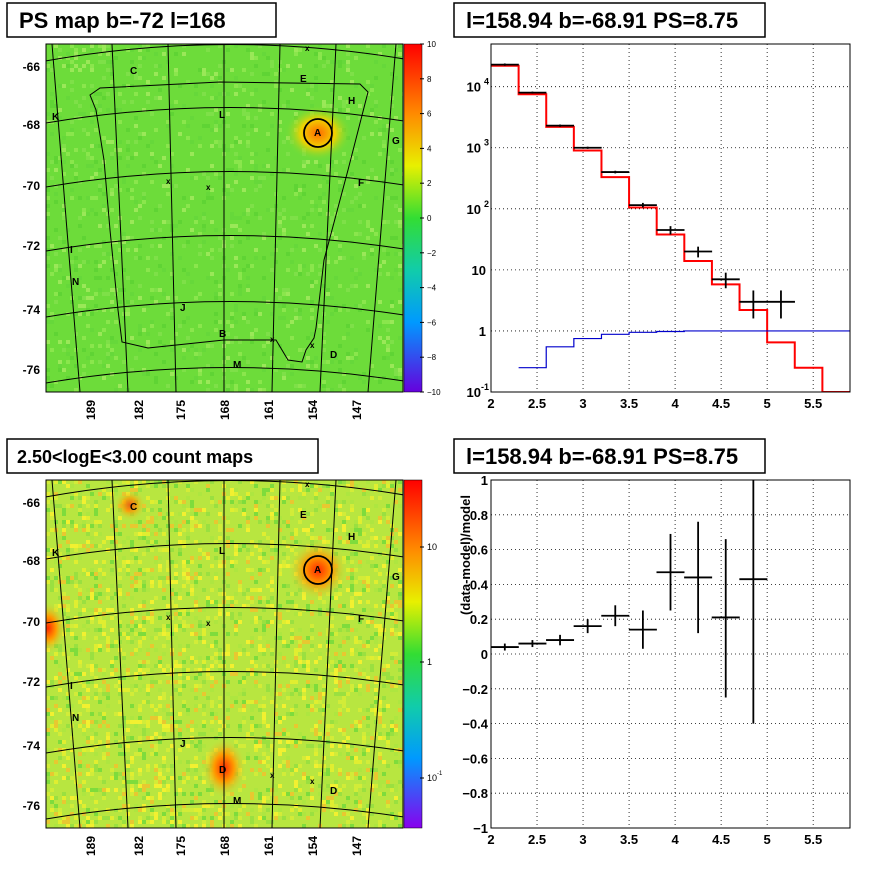  I want to click on count-label-a: A, so click(317, 570).